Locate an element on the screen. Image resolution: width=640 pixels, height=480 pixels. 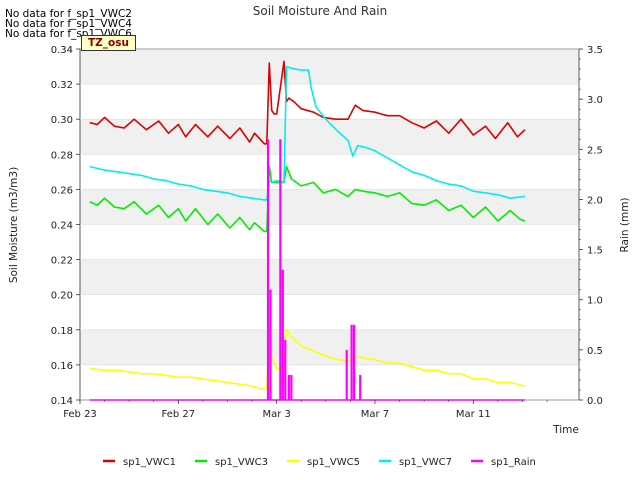
y2-tick-label: 2.5 is located at coordinates (595, 150).